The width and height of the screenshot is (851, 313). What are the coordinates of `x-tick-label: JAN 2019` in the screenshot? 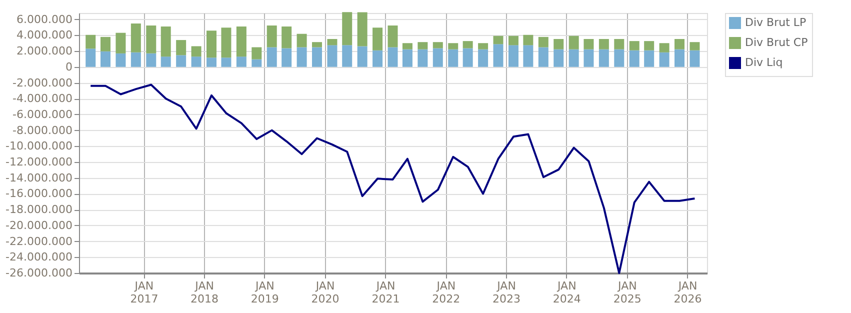 It's located at (264, 293).